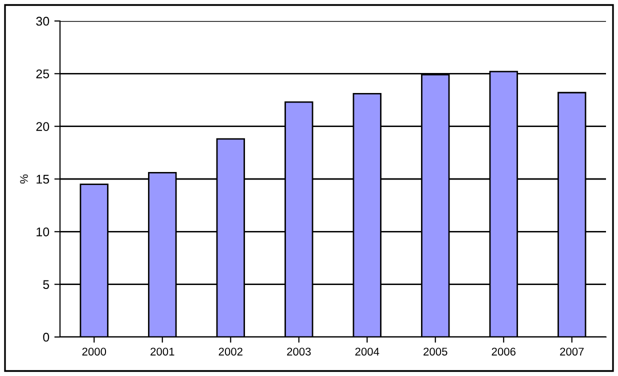 The width and height of the screenshot is (618, 376). What do you see at coordinates (504, 352) in the screenshot?
I see `x-tick-label: 2006` at bounding box center [504, 352].